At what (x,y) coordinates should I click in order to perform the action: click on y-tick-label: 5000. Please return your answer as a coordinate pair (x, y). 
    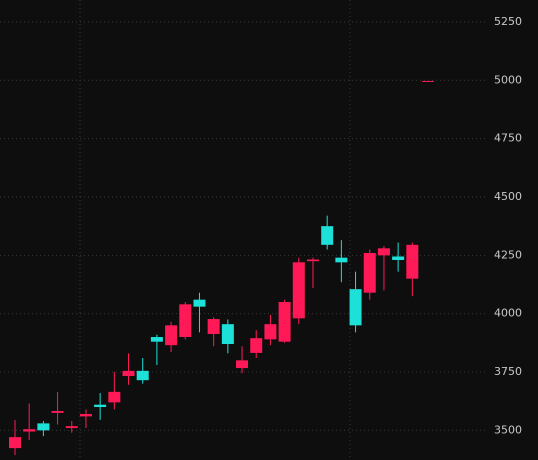
    Looking at the image, I should click on (508, 79).